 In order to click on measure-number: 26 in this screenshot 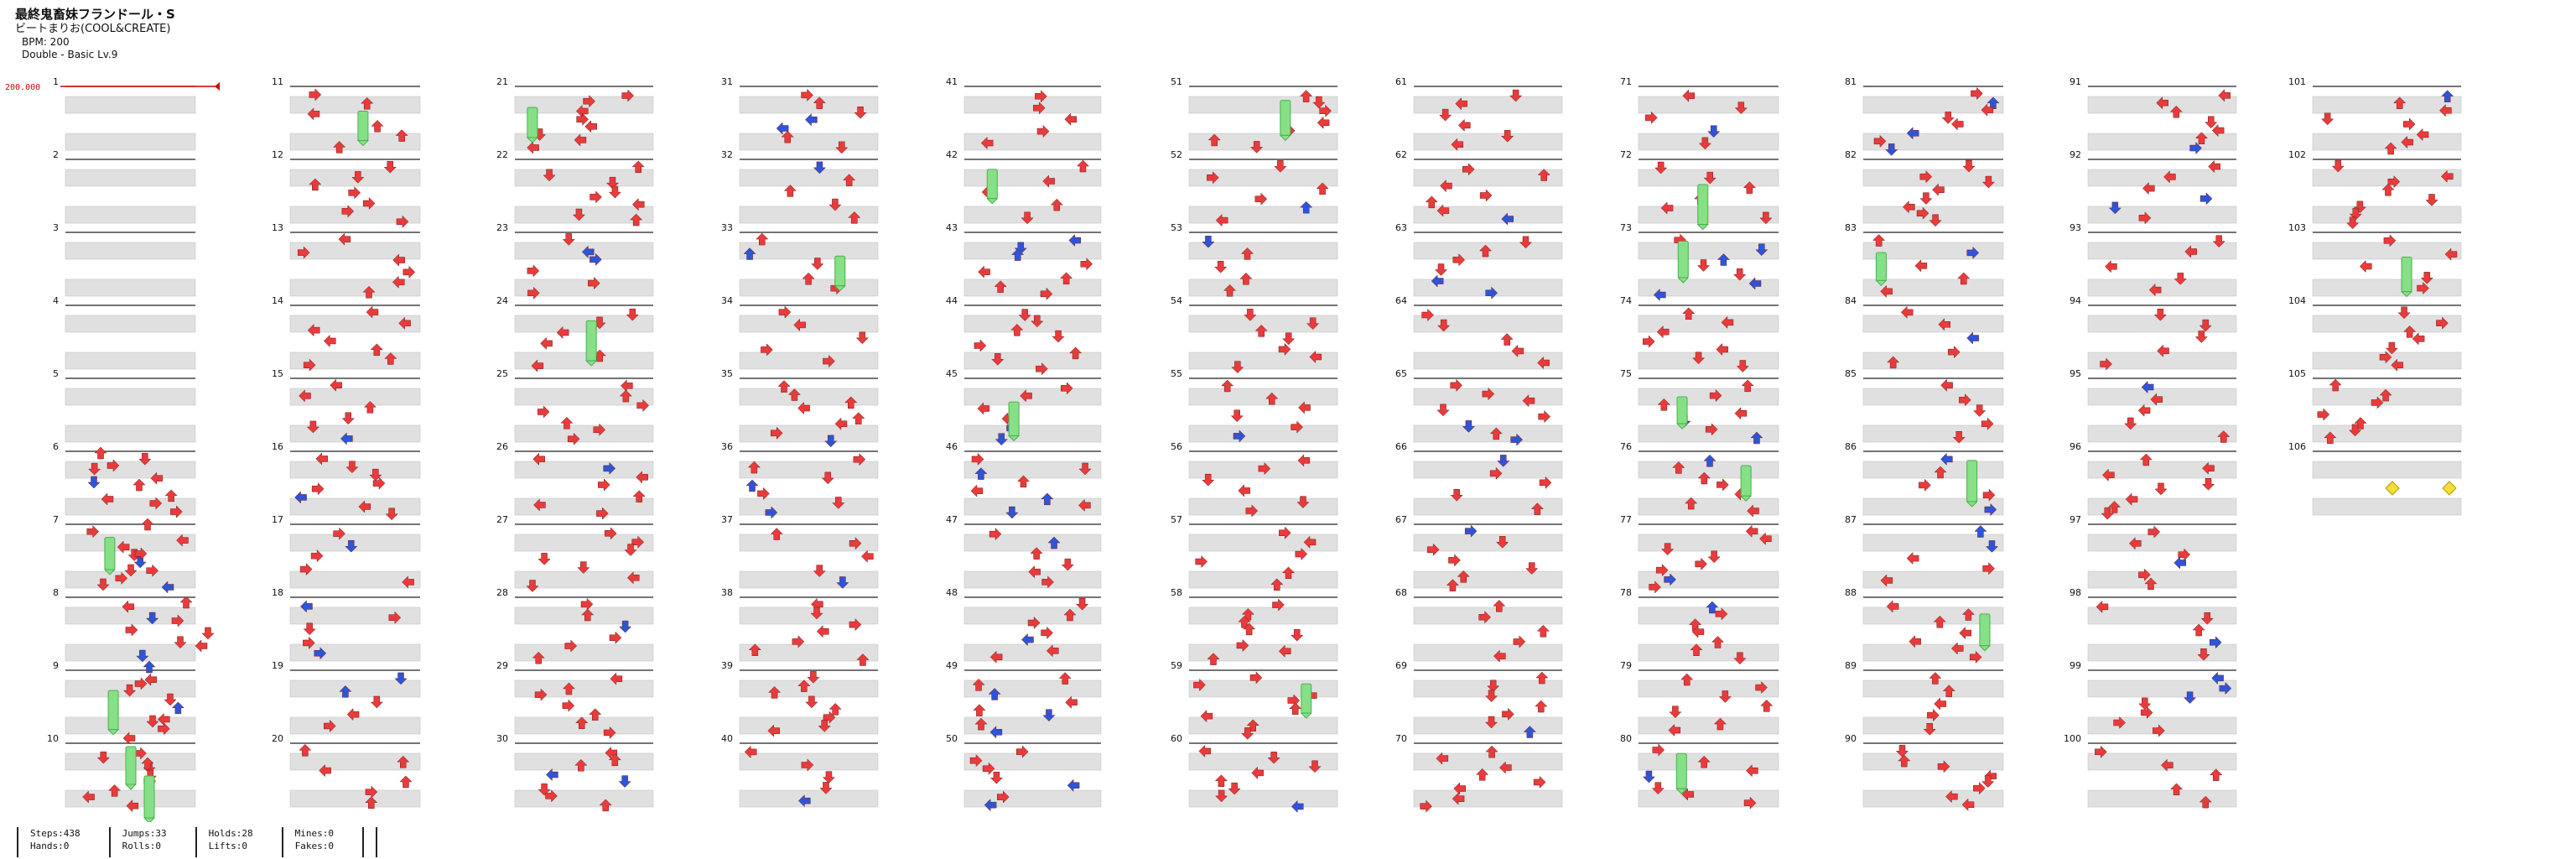, I will do `click(502, 446)`.